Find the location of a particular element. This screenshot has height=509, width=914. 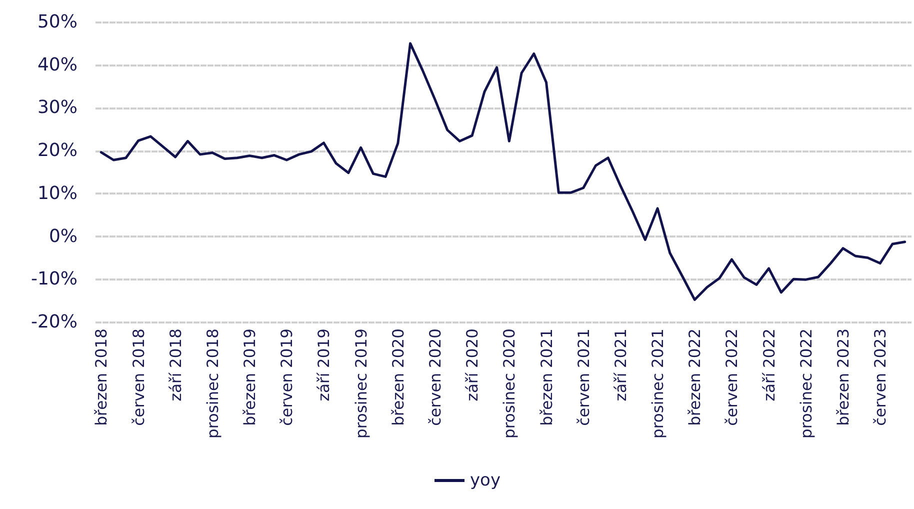

x-tick-label: září 2022 is located at coordinates (769, 365).